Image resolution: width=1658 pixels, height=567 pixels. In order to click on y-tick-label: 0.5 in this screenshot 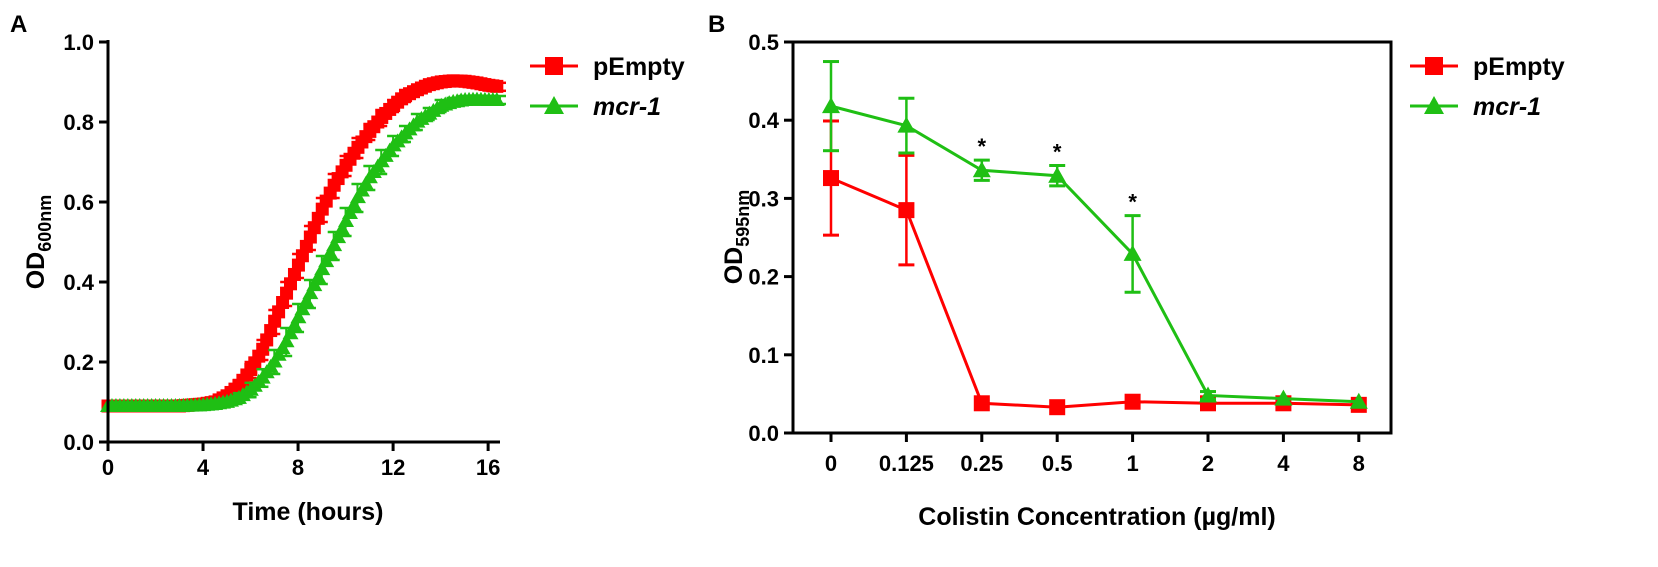, I will do `click(763, 42)`.